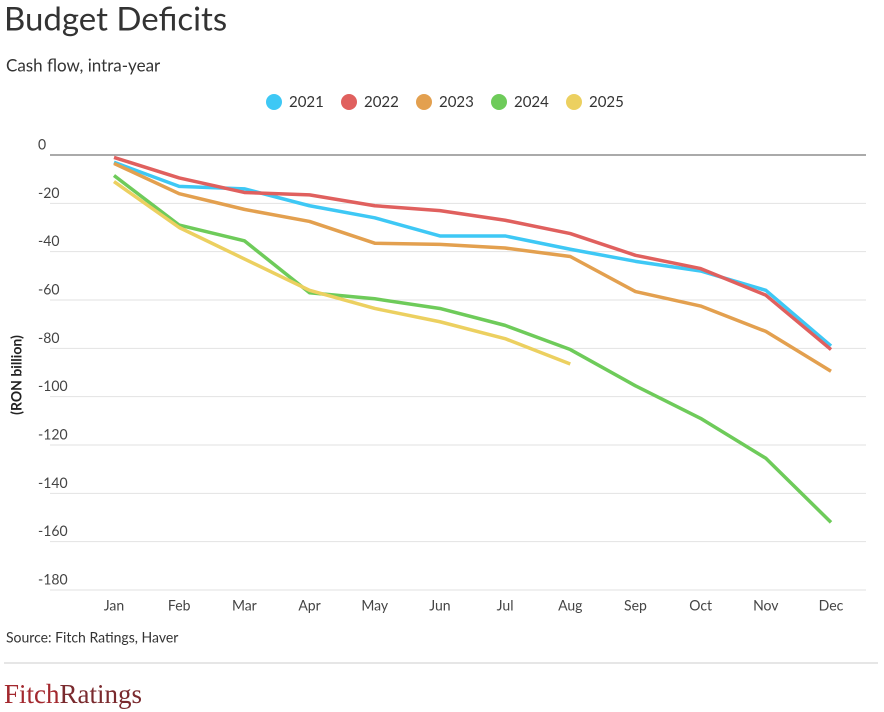 The width and height of the screenshot is (884, 712). What do you see at coordinates (570, 605) in the screenshot?
I see `x-tick-label: Aug` at bounding box center [570, 605].